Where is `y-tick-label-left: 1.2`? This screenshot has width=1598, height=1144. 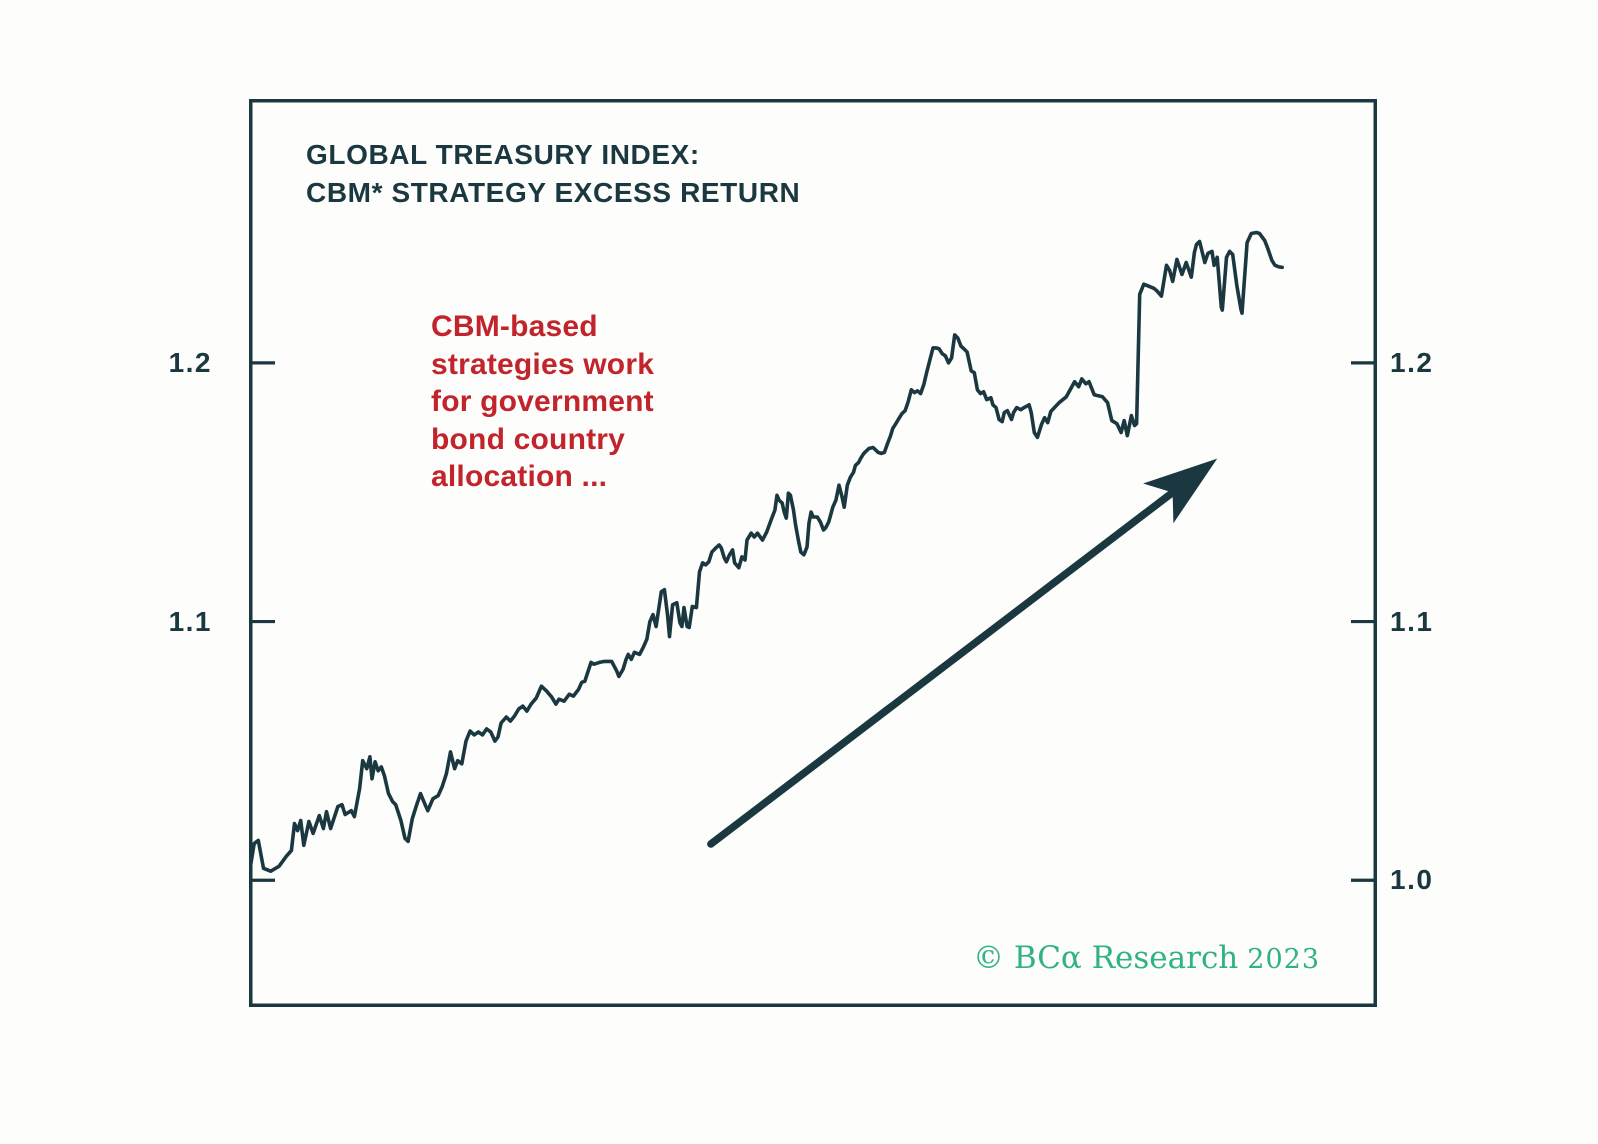
y-tick-label-left: 1.2 is located at coordinates (190, 362).